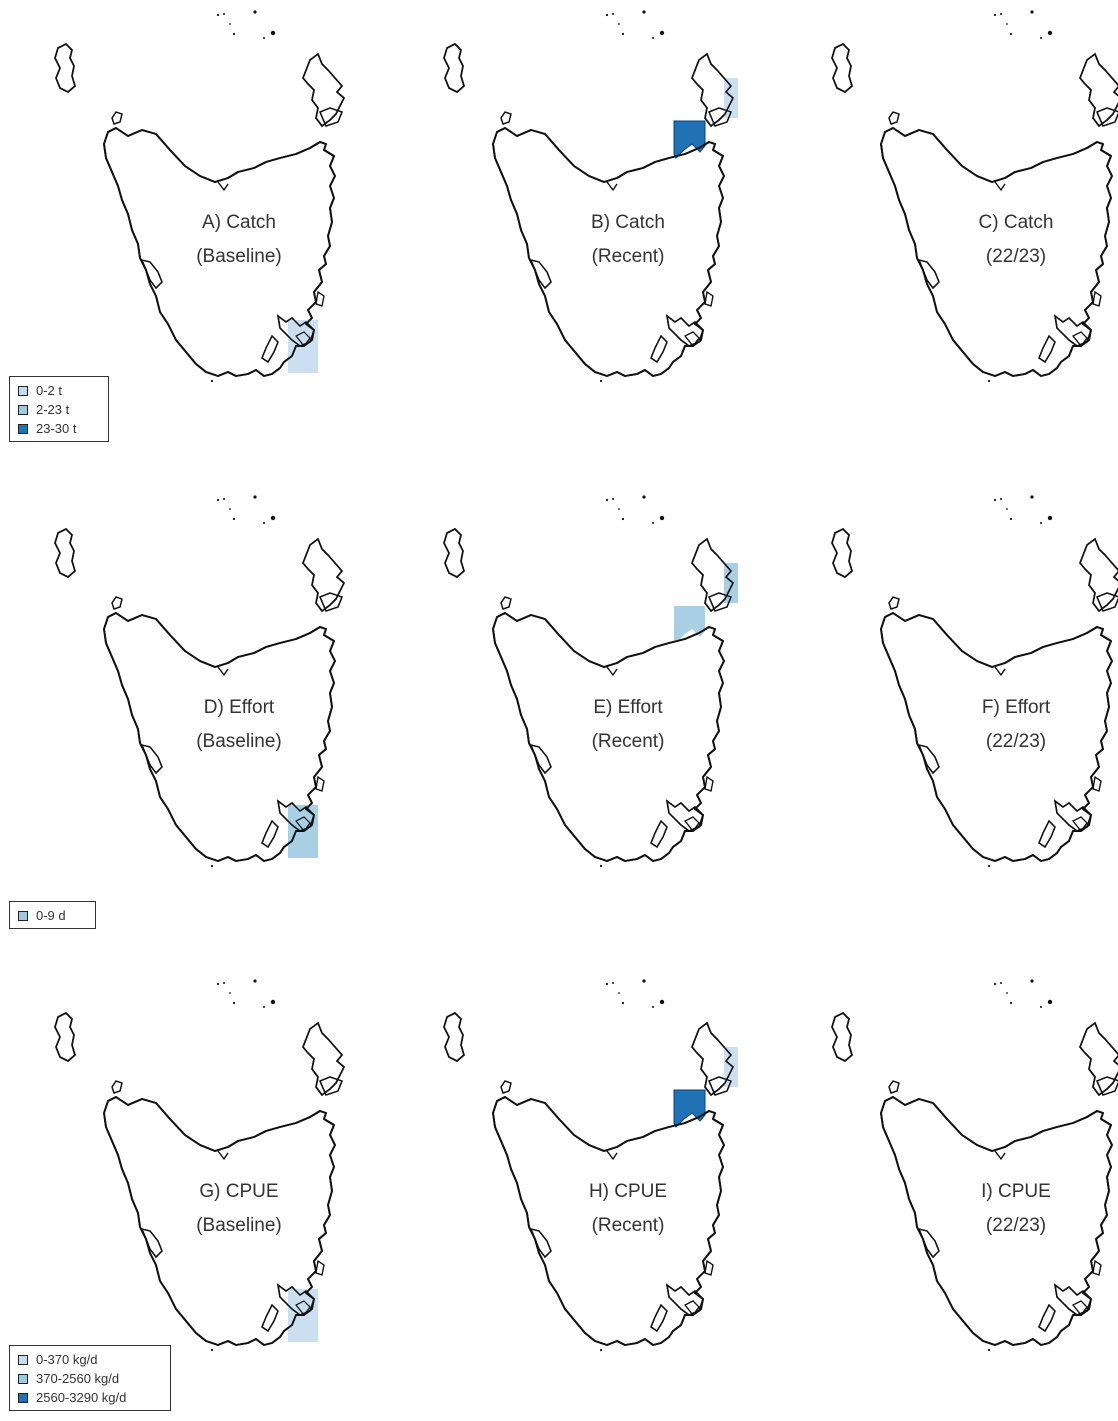 The image size is (1118, 1421). I want to click on legend-label: 2560-3290 kg/d, so click(81, 1397).